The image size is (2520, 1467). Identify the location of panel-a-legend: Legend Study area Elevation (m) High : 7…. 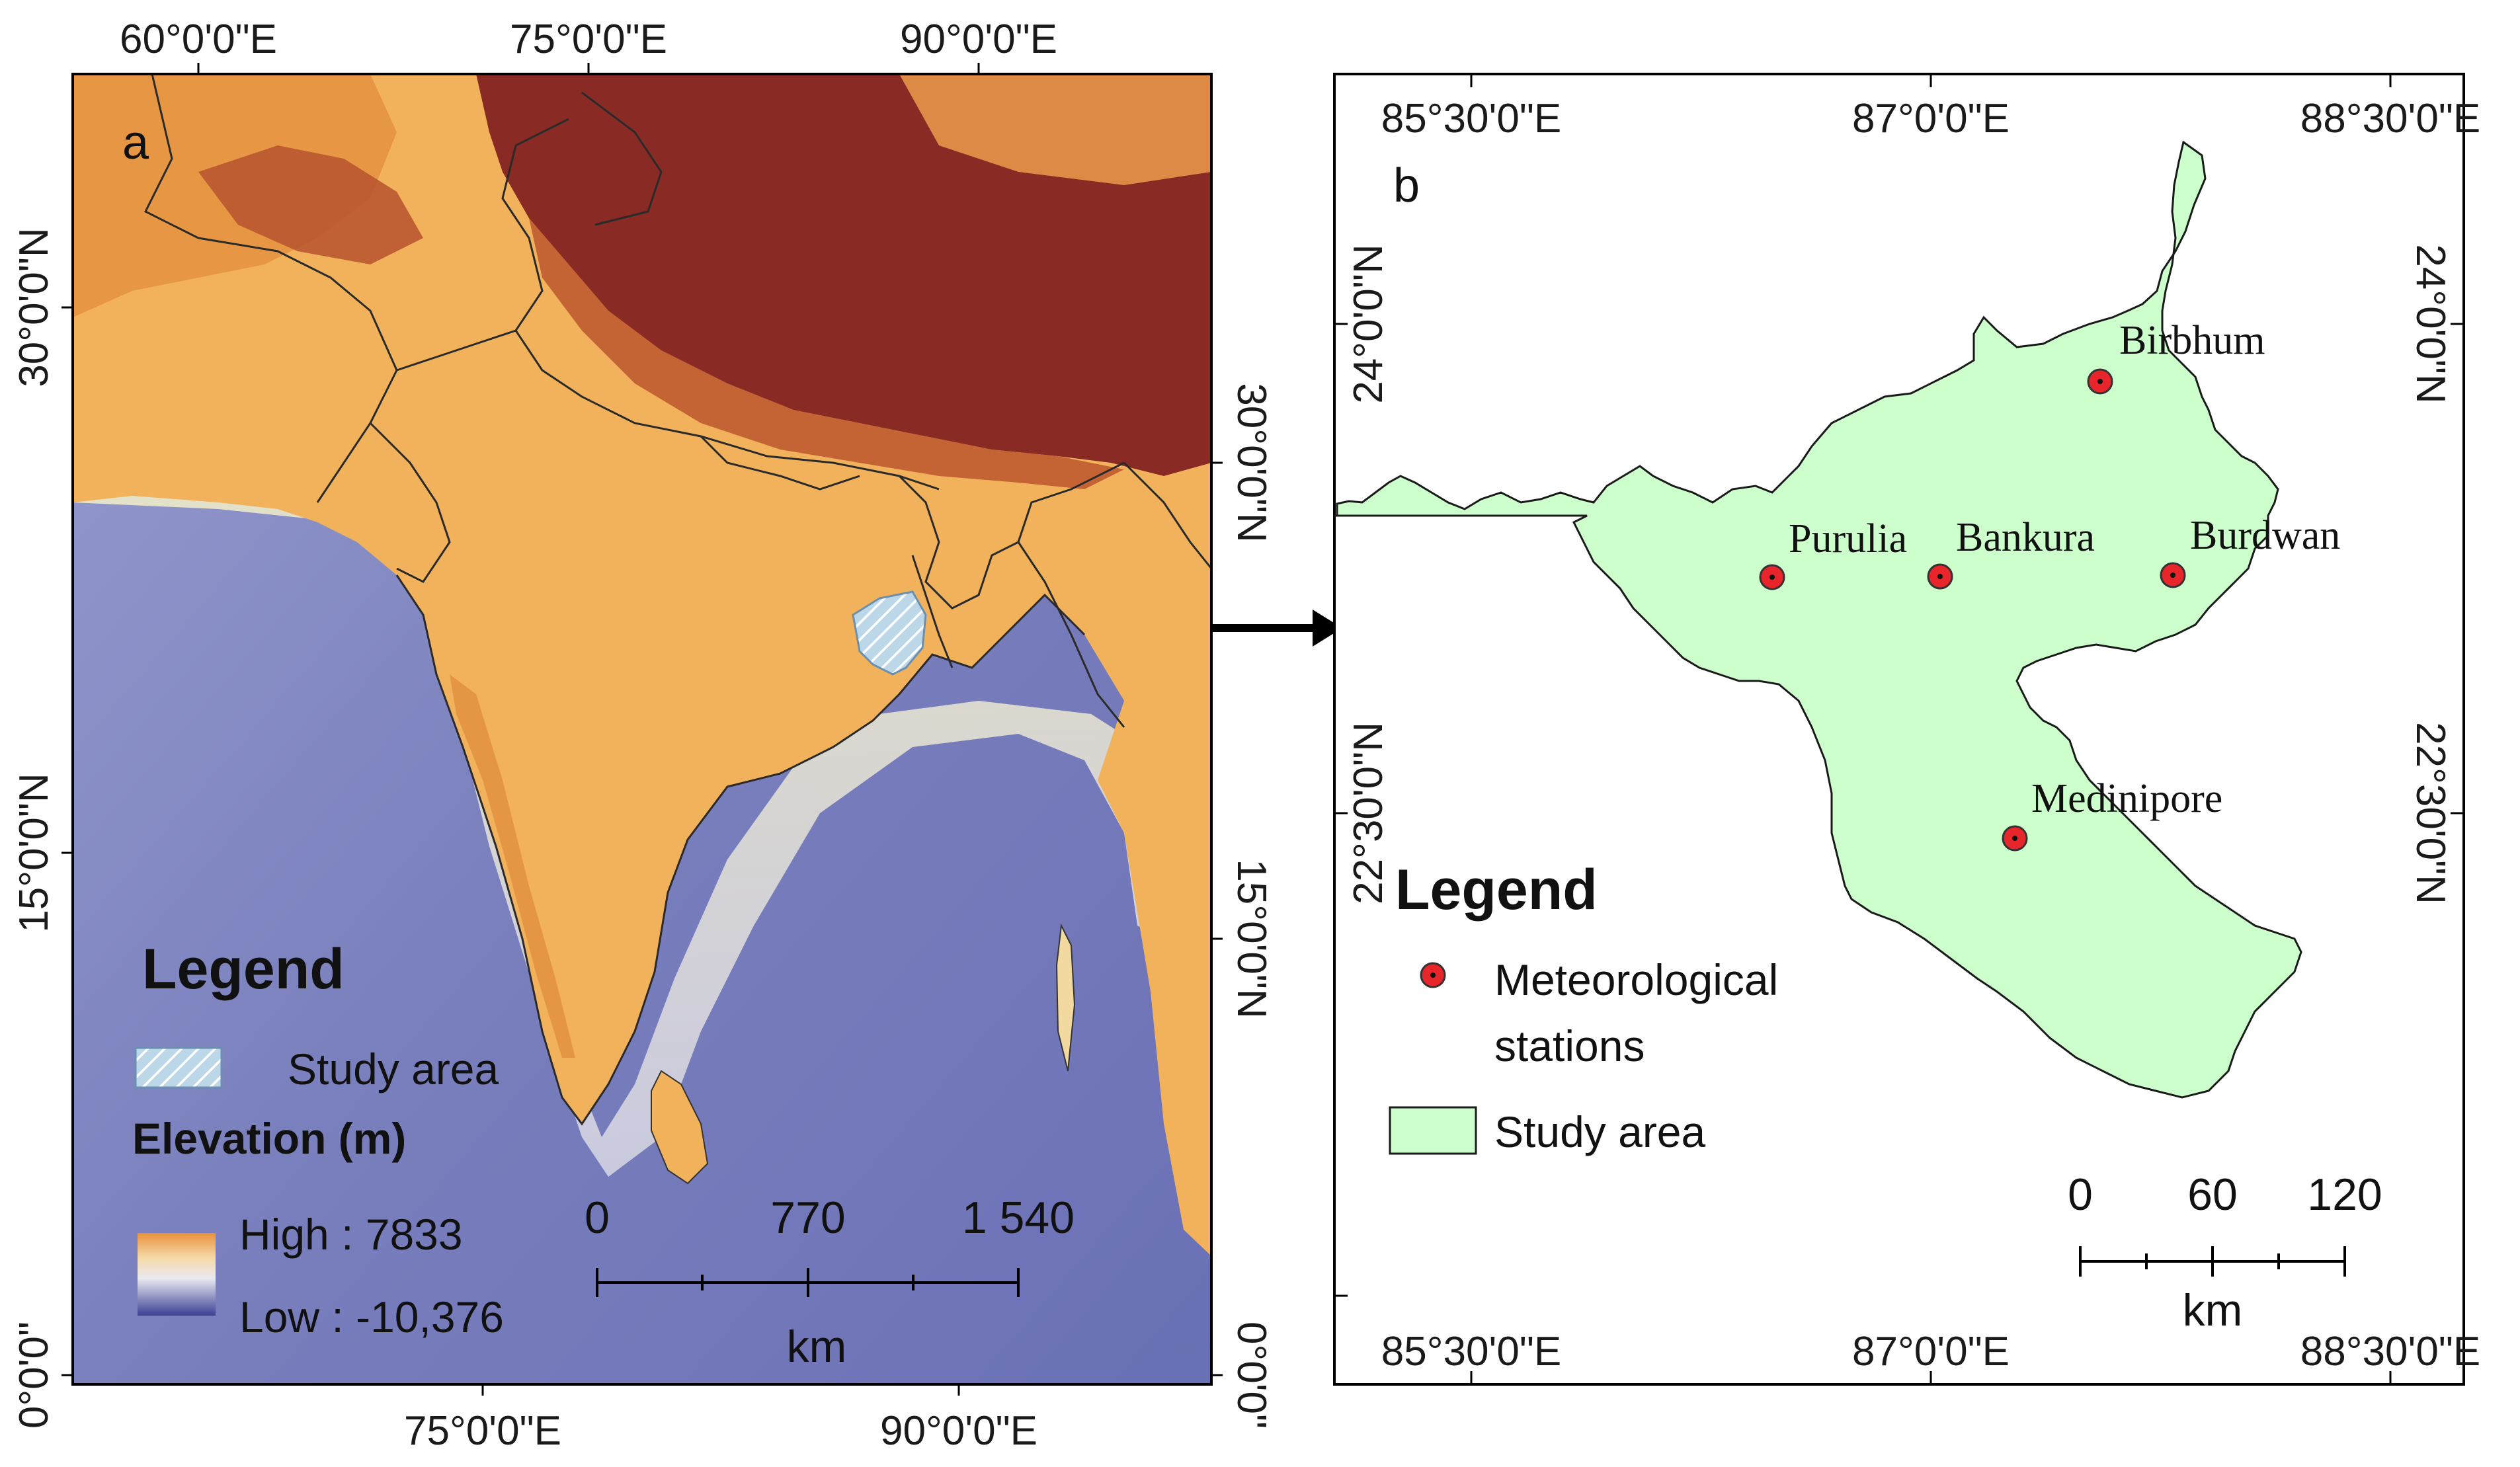
(318, 1139).